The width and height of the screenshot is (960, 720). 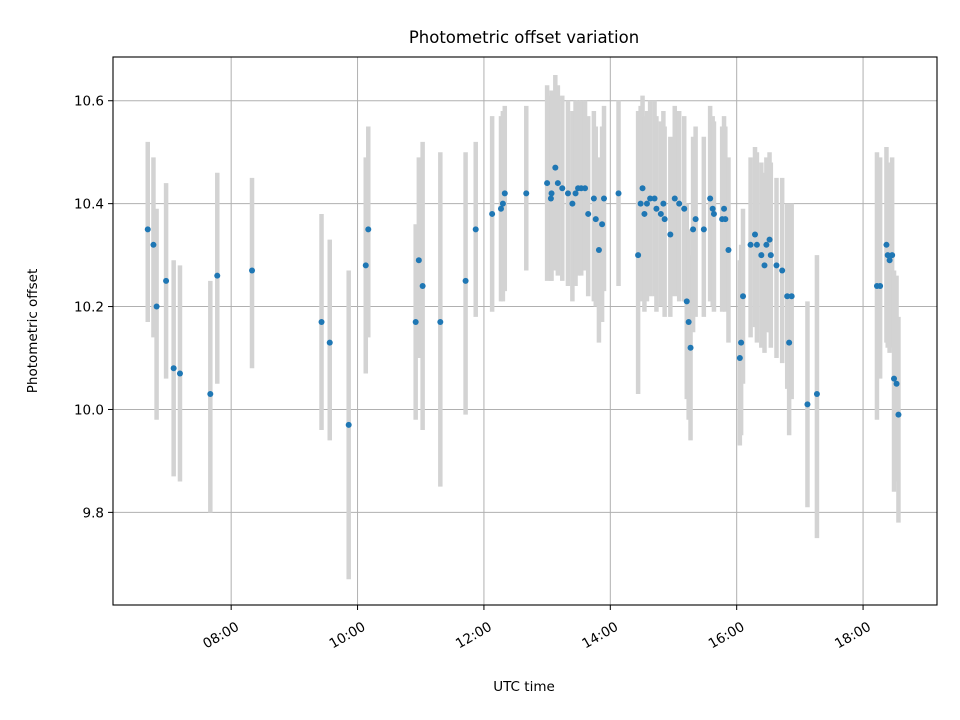 What do you see at coordinates (524, 37) in the screenshot?
I see `chart-title: Photometric offset variation` at bounding box center [524, 37].